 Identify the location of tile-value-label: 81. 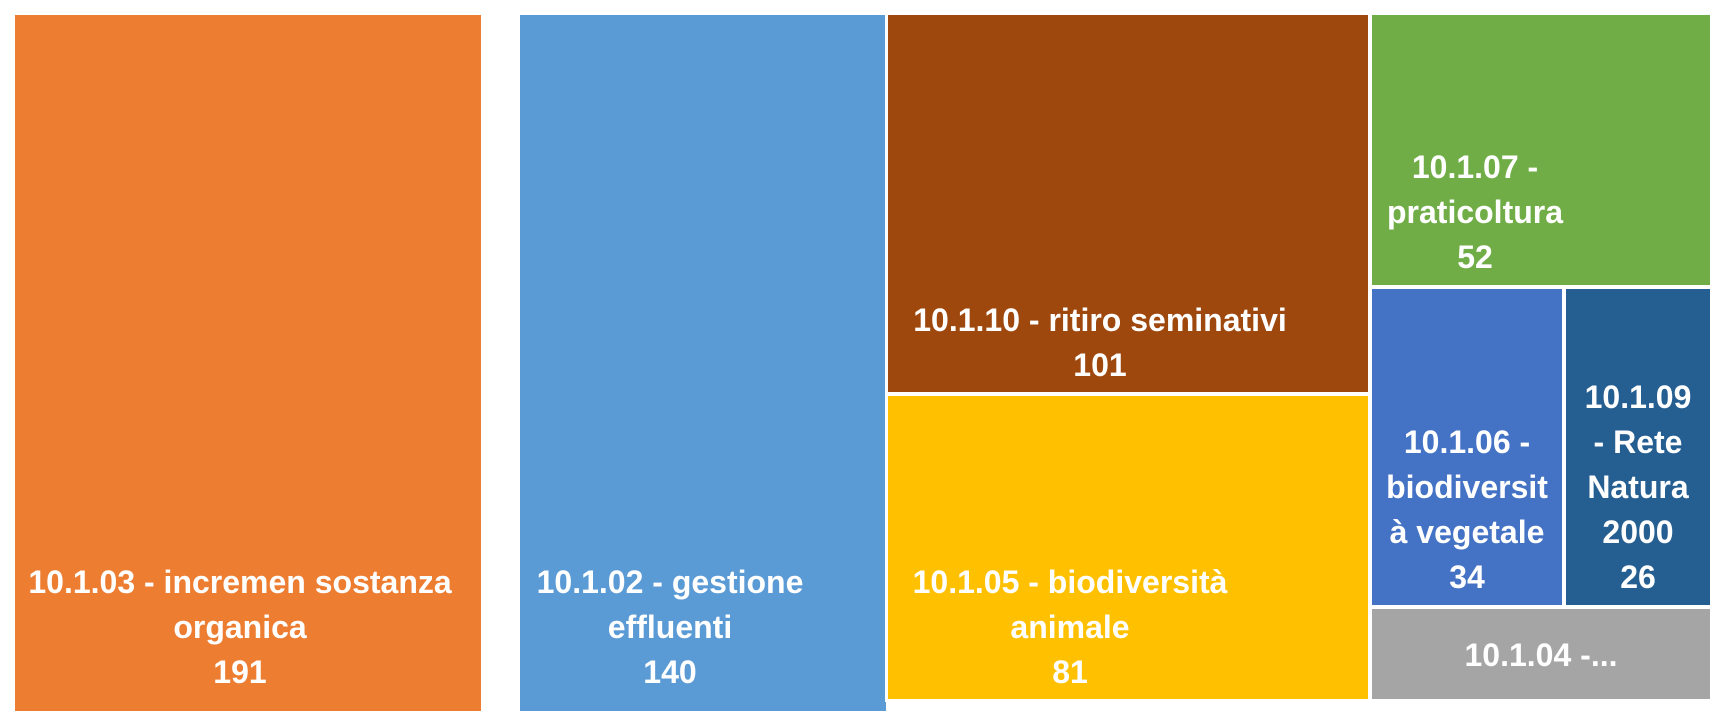
(1070, 672).